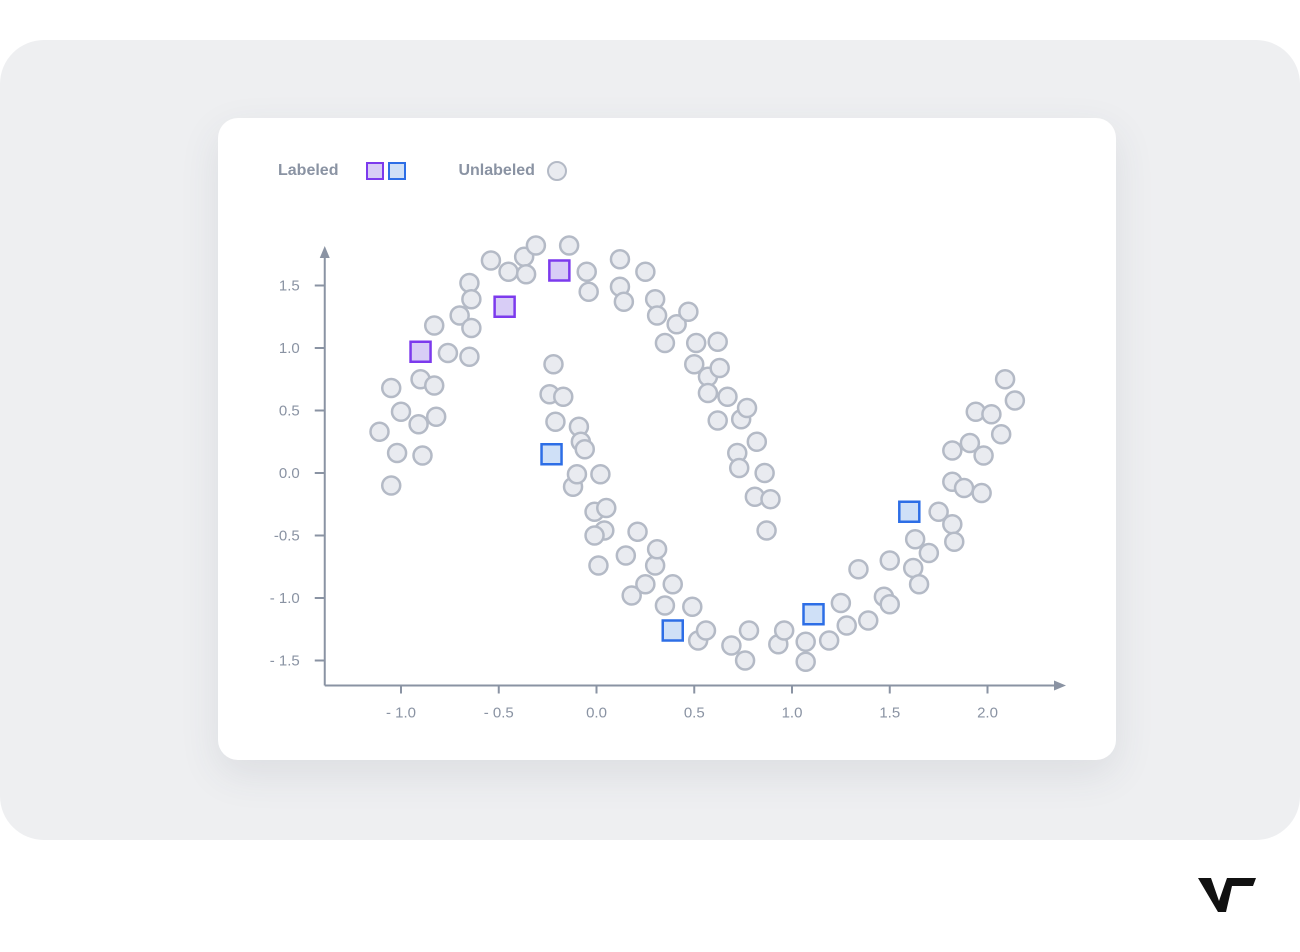 The height and width of the screenshot is (952, 1300). What do you see at coordinates (987, 713) in the screenshot?
I see `x-tick-label: 2.0` at bounding box center [987, 713].